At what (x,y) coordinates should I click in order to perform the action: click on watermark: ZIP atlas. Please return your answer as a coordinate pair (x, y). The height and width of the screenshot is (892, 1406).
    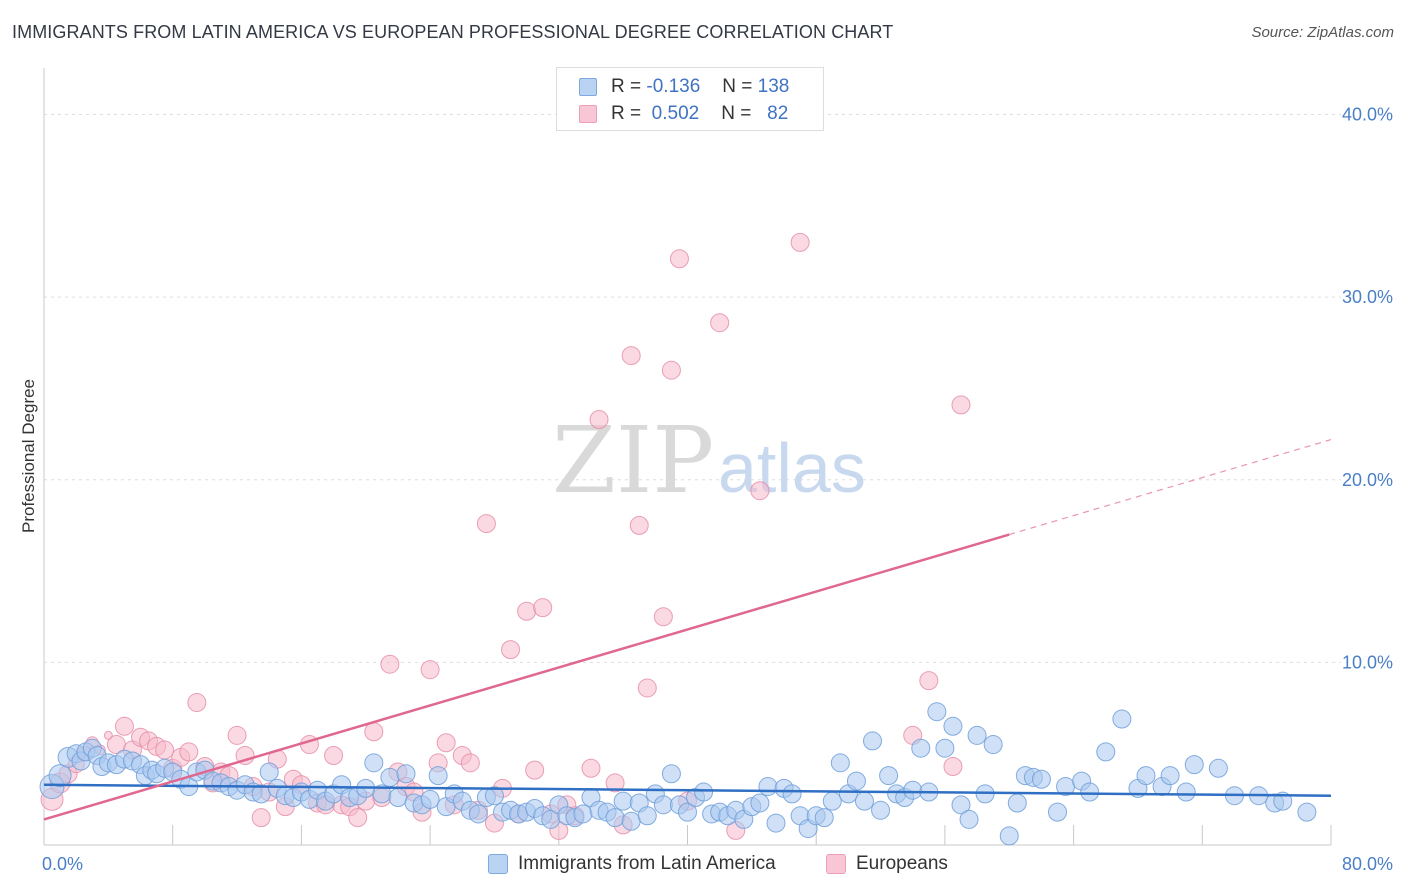
    Looking at the image, I should click on (709, 460).